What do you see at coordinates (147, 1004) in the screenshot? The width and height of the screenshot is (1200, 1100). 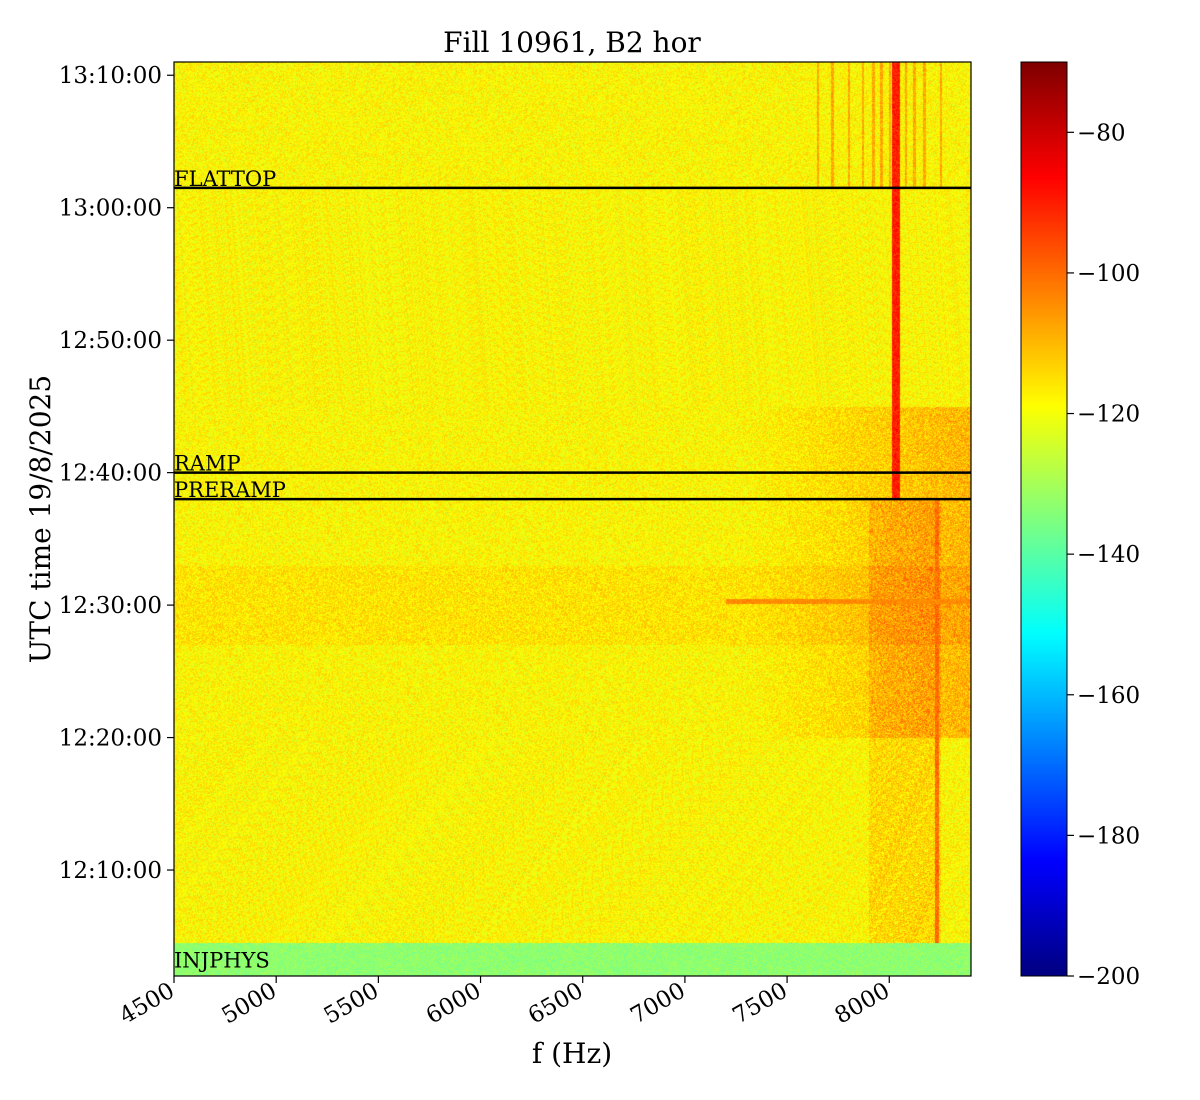 I see `x-tick-label: 4500` at bounding box center [147, 1004].